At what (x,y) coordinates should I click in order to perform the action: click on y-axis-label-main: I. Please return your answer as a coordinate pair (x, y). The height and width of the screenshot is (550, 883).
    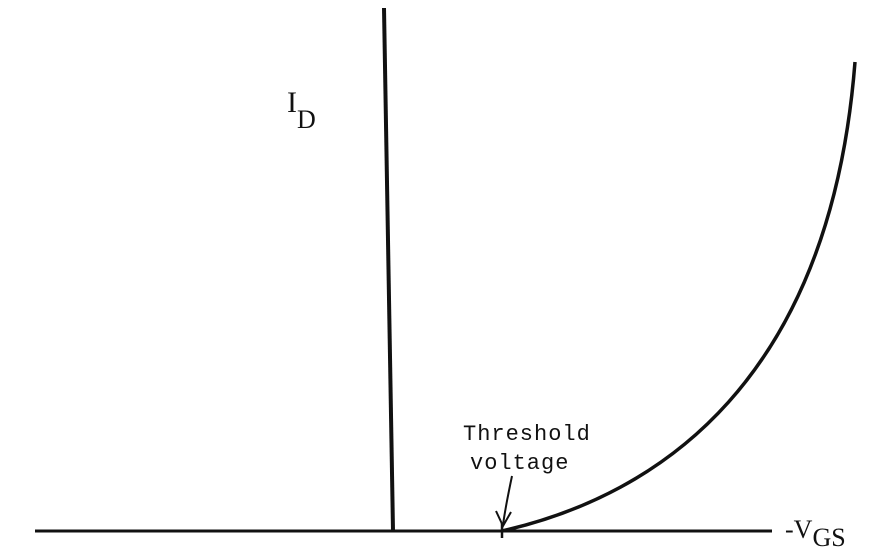
    Looking at the image, I should click on (292, 102).